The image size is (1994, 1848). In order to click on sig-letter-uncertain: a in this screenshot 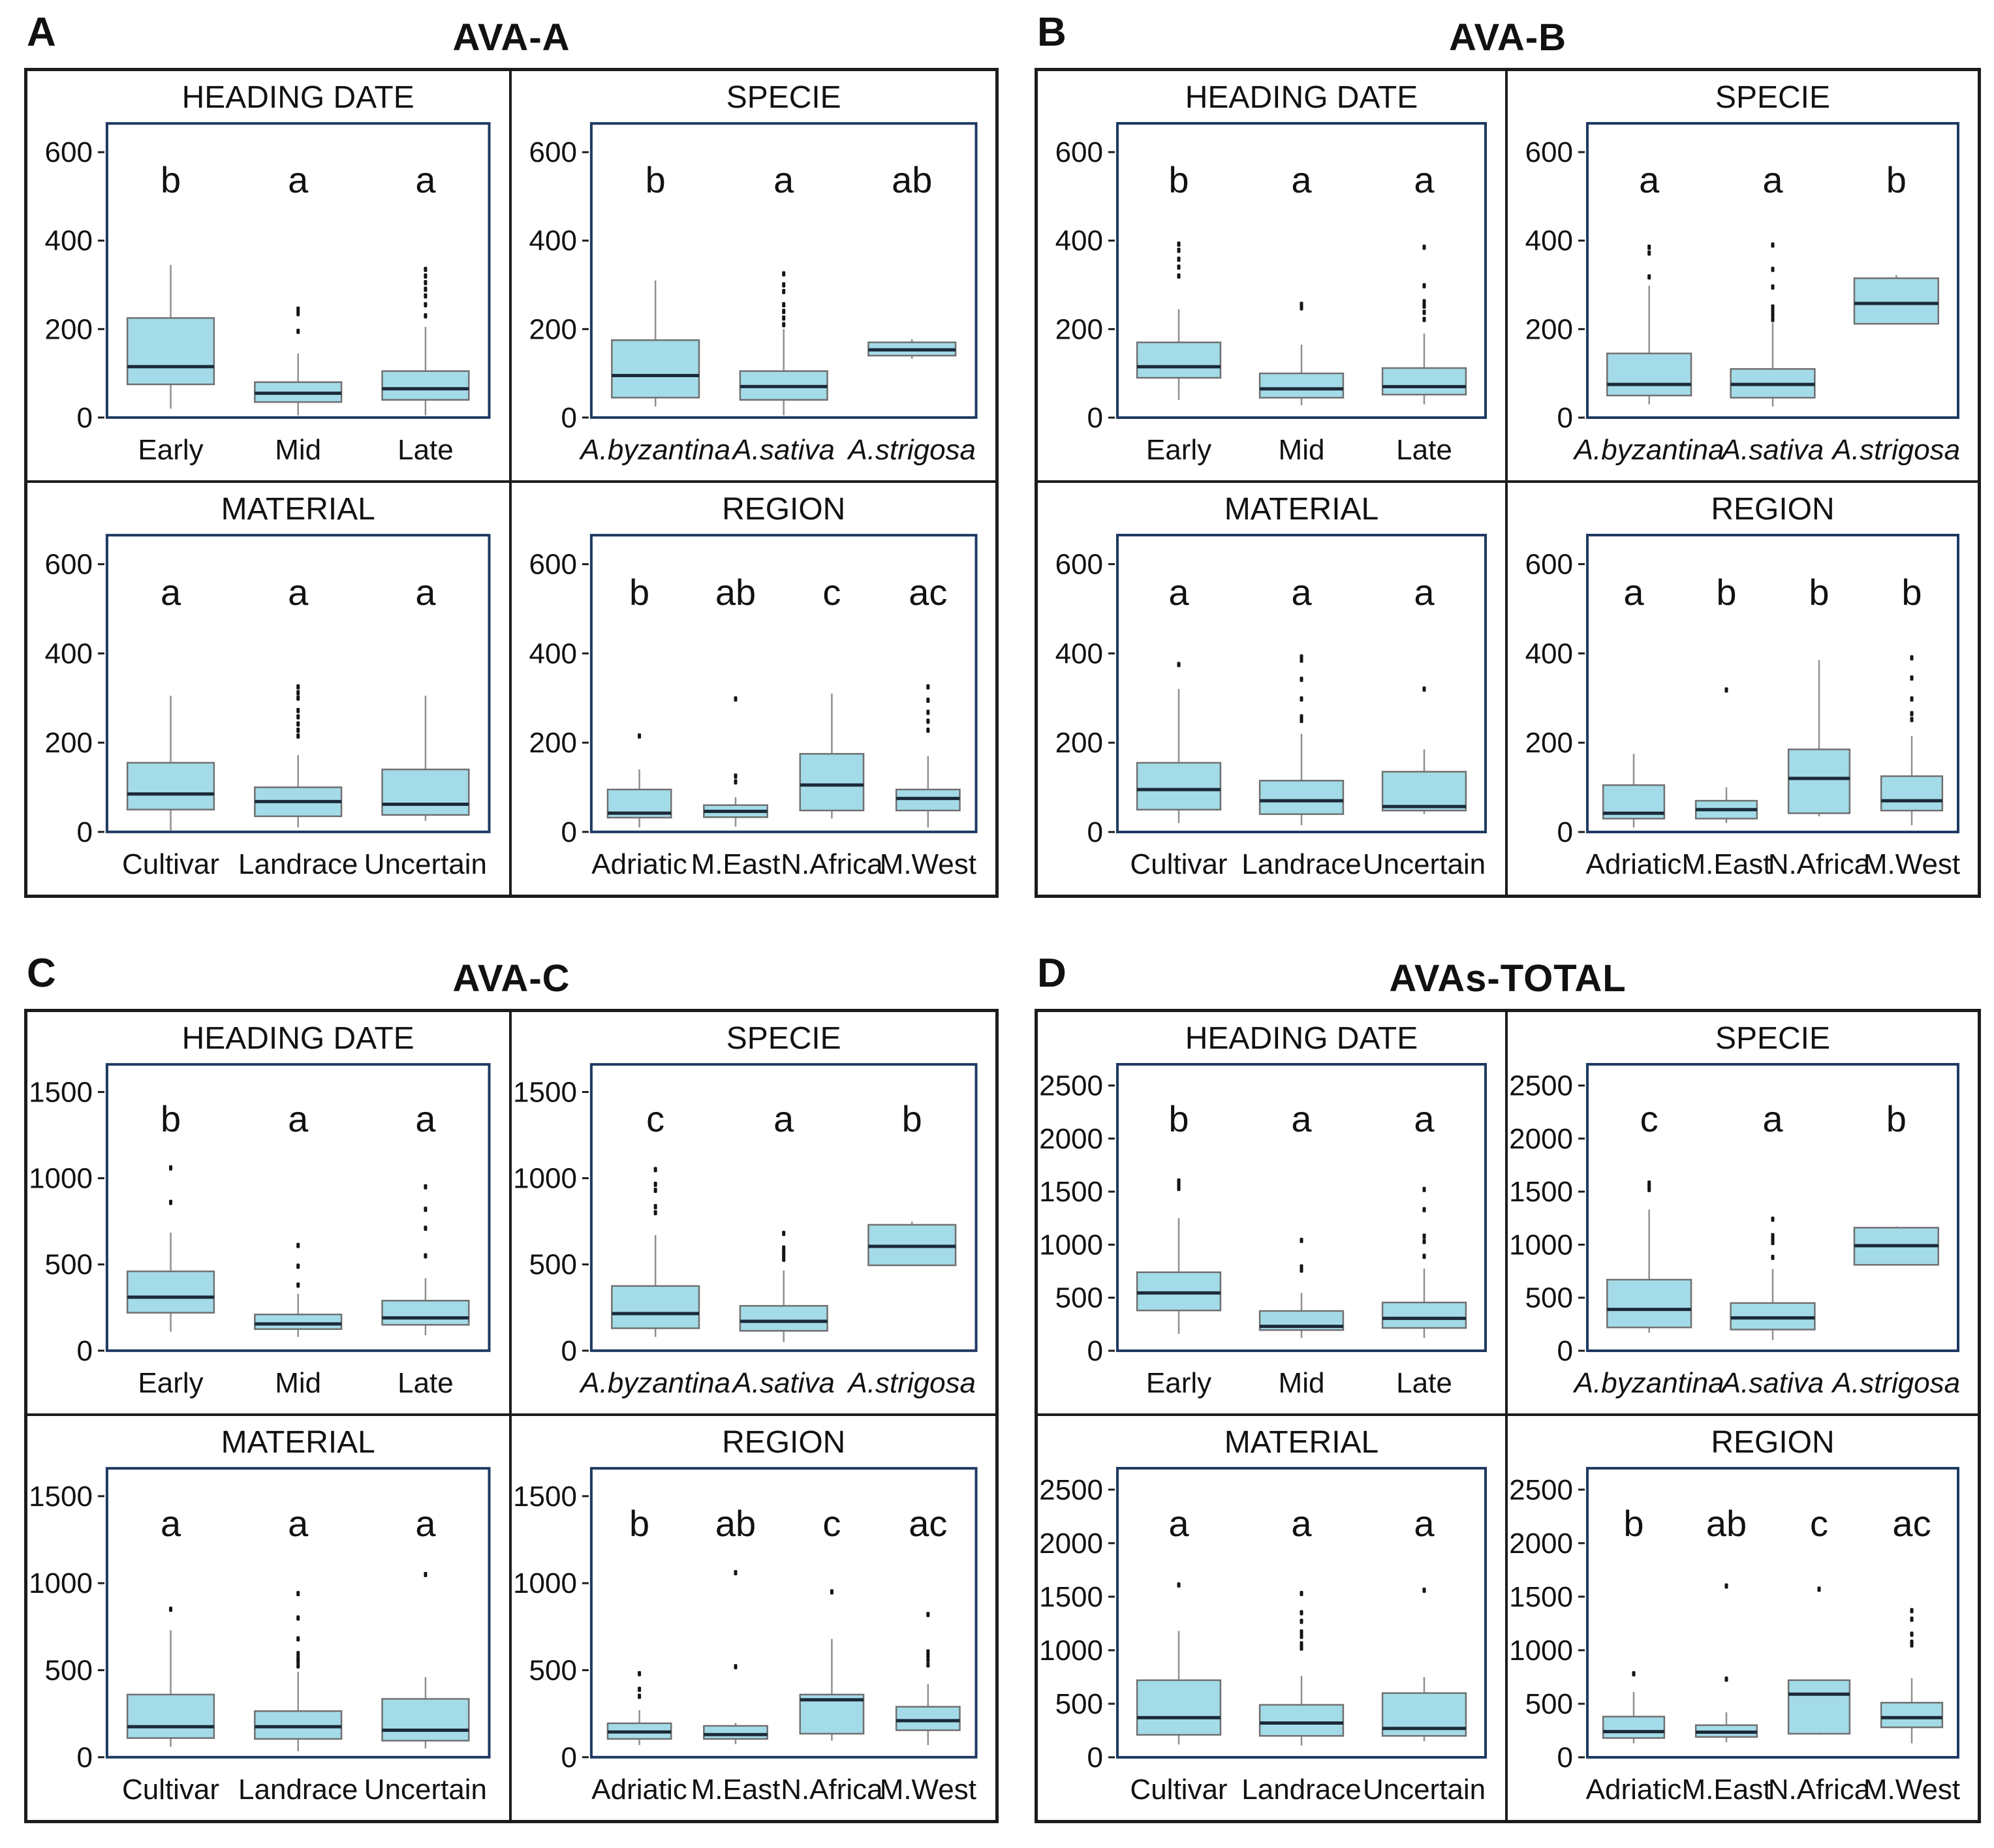, I will do `click(426, 1524)`.